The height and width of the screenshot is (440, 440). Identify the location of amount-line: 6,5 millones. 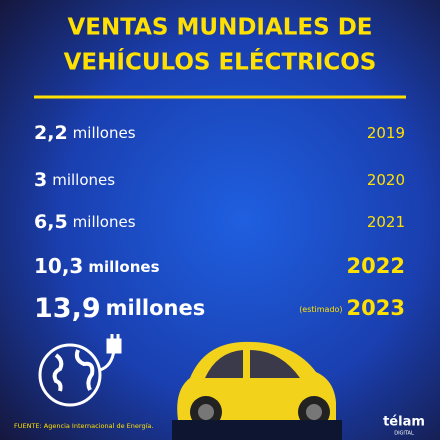
(85, 222).